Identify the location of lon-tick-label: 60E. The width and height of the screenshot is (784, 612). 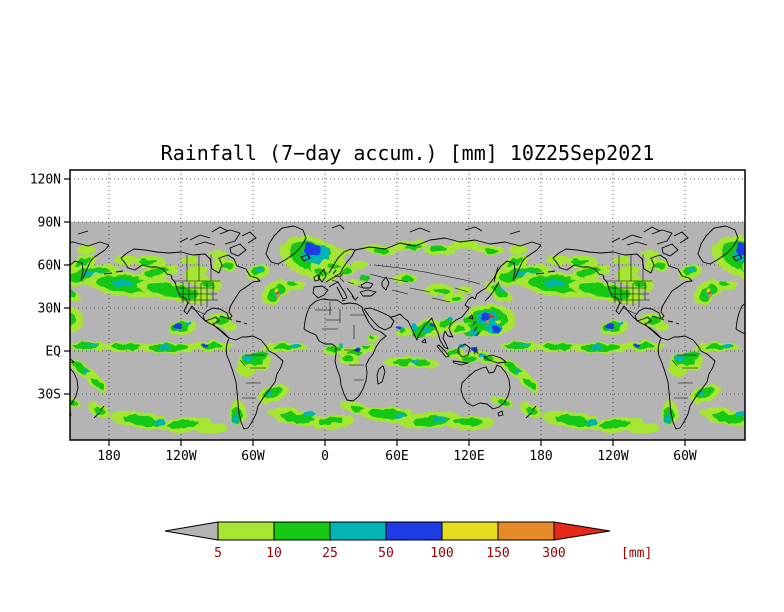
(396, 456).